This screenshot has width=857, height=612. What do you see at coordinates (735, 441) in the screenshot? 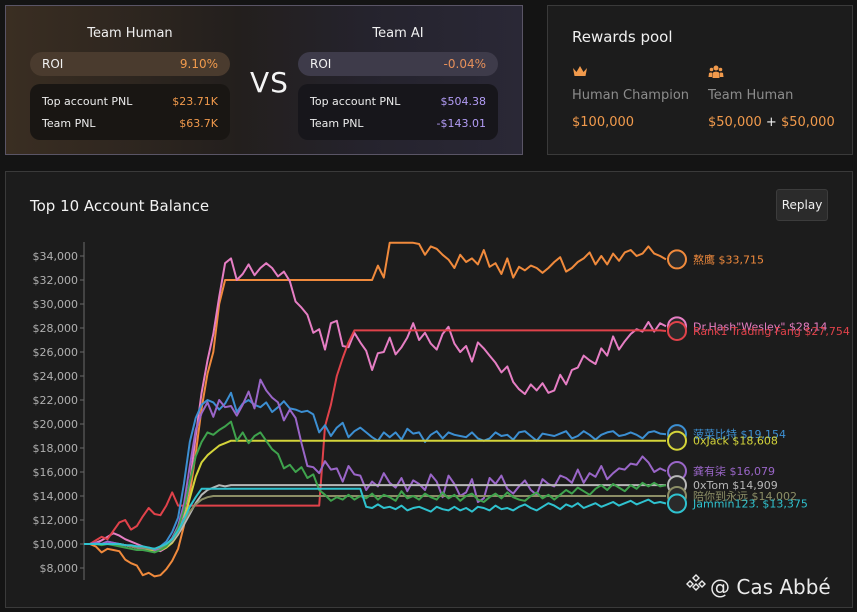
I see `series-end-label: 0xJack $18,608` at bounding box center [735, 441].